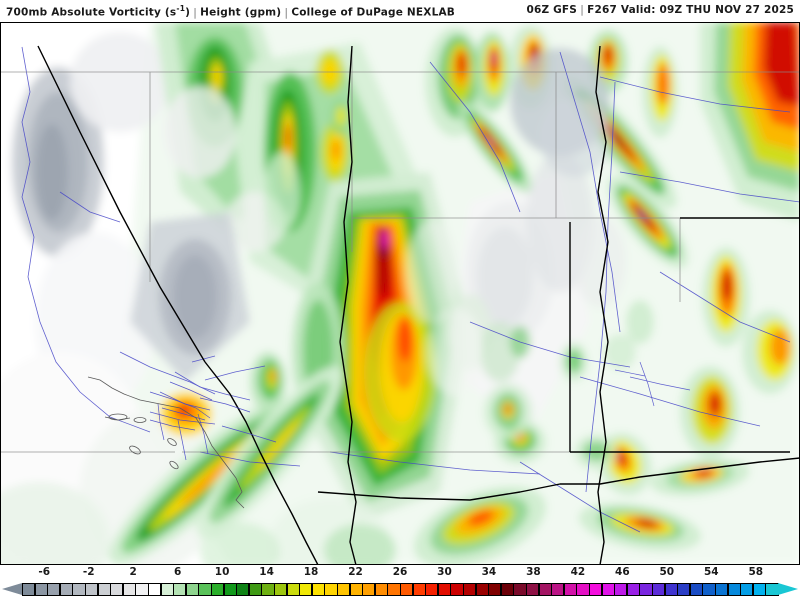 The width and height of the screenshot is (800, 600). I want to click on colorbar-tick-label: -6, so click(44, 572).